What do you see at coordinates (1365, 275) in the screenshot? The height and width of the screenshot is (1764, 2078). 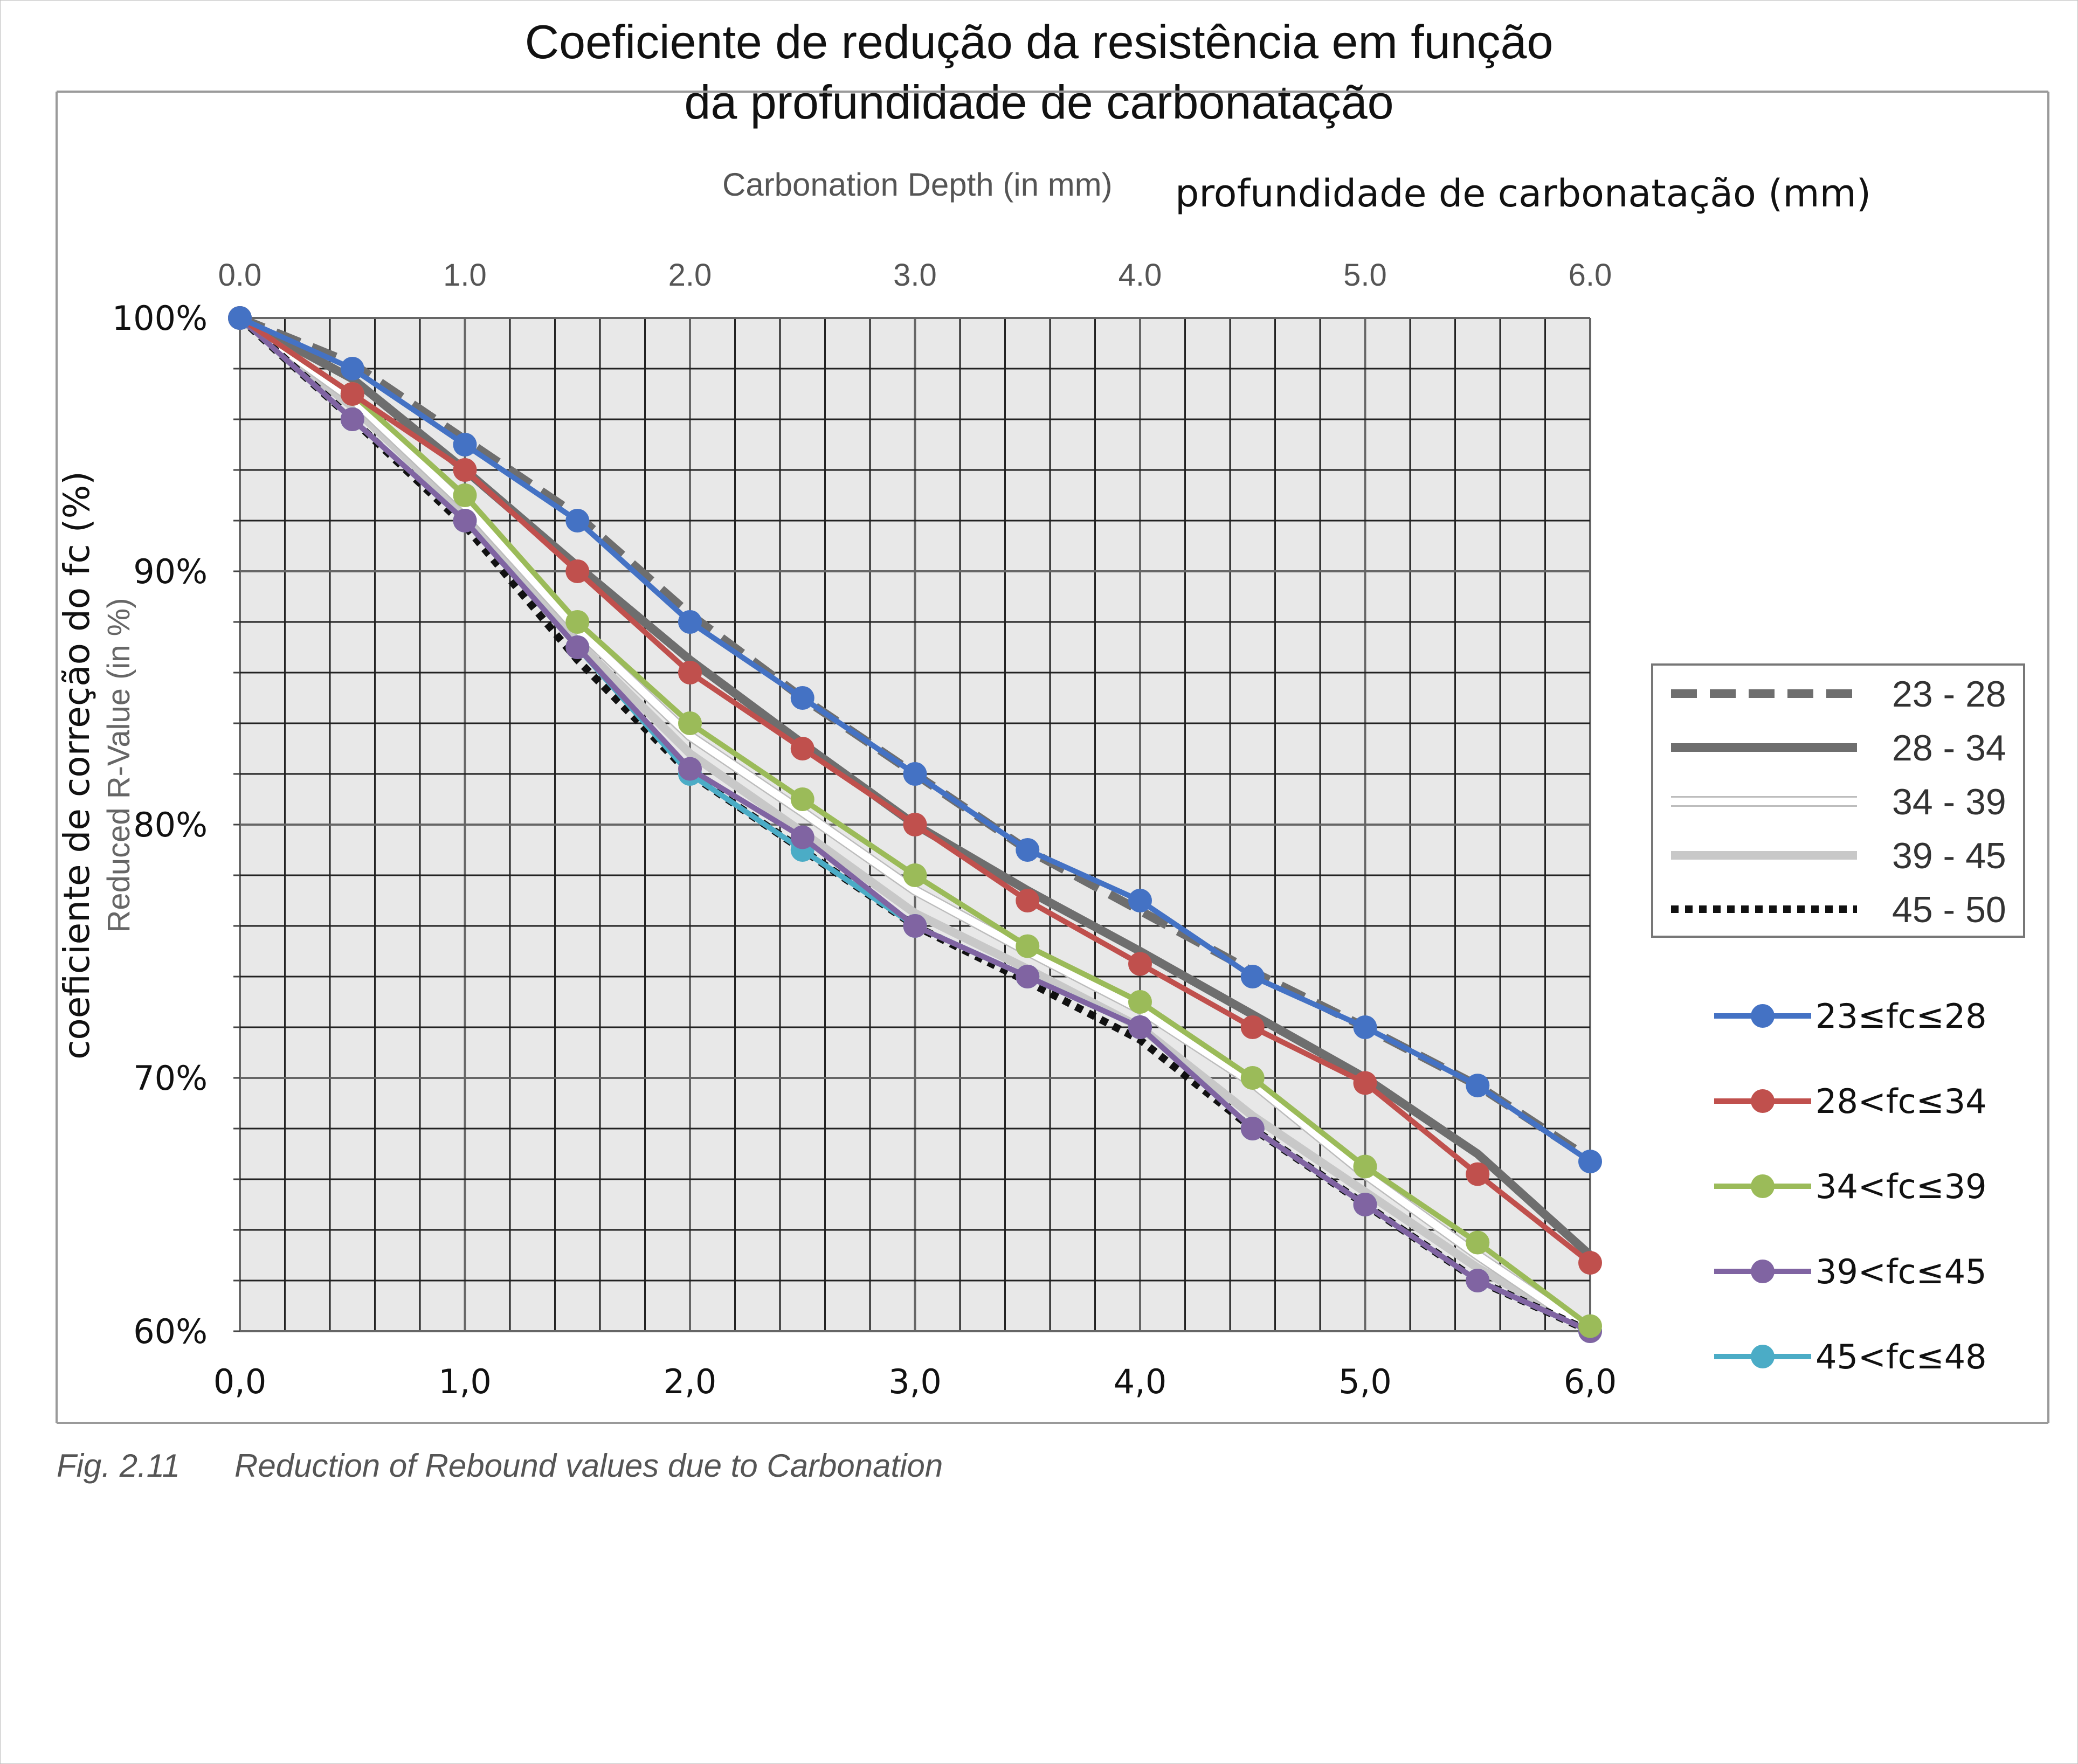 I see `top-axis-tick-label: 5.0` at bounding box center [1365, 275].